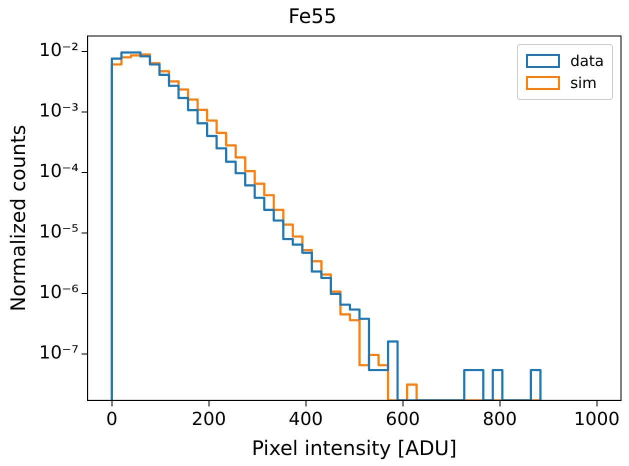  What do you see at coordinates (58, 51) in the screenshot?
I see `y-tick-label: 10⁻²` at bounding box center [58, 51].